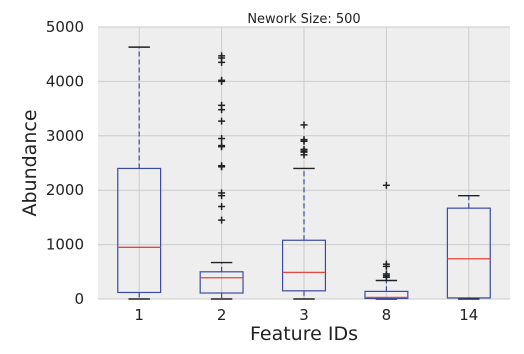 The height and width of the screenshot is (354, 524). What do you see at coordinates (79, 299) in the screenshot?
I see `y-tick-label: 0` at bounding box center [79, 299].